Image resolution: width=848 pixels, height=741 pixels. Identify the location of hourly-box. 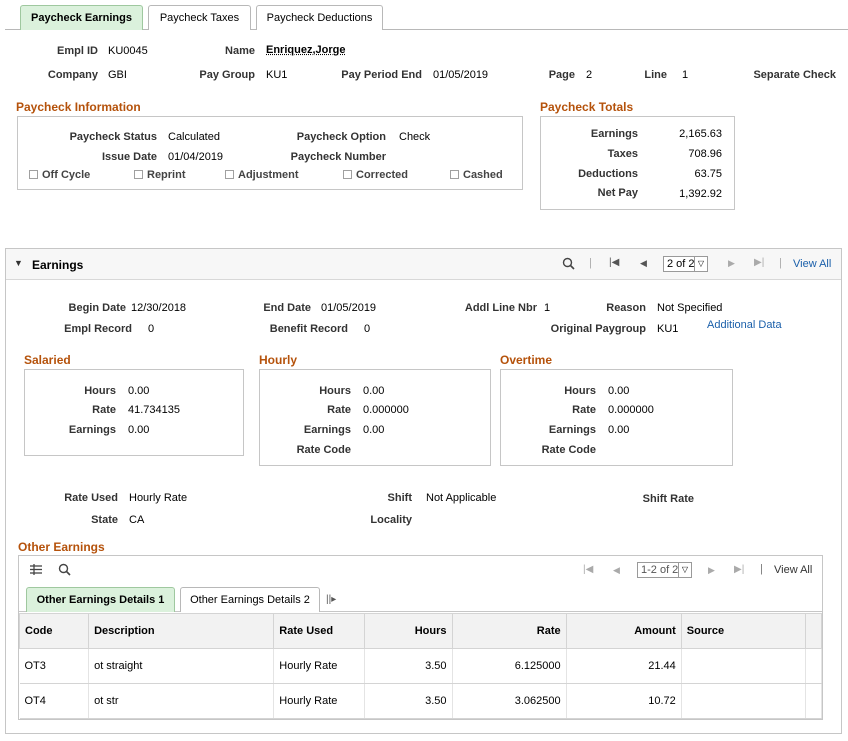
(375, 417).